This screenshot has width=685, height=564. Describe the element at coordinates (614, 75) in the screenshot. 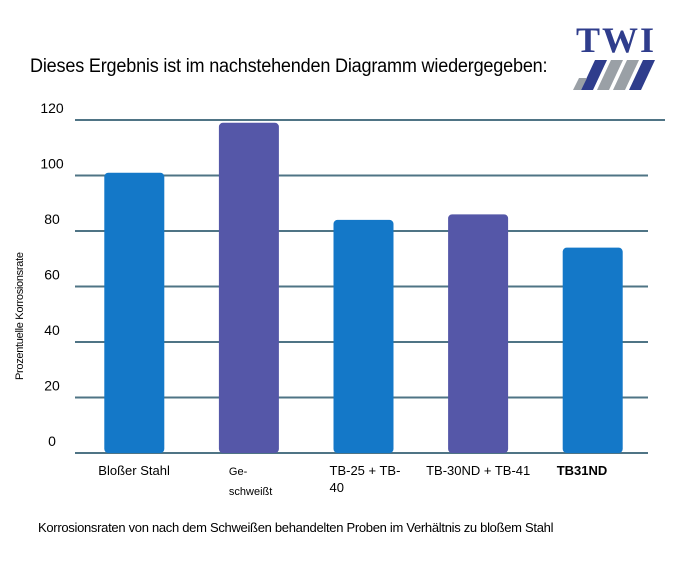

I see `logo-stripes-icon` at that location.